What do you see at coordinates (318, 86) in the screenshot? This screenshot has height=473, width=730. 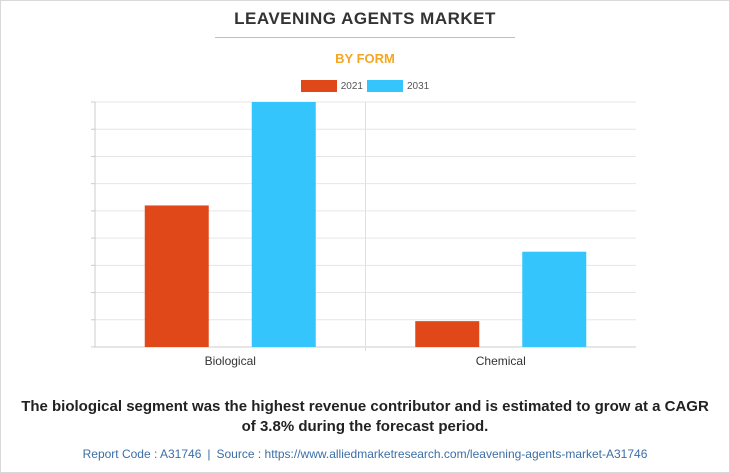 I see `legend-swatch-2021` at bounding box center [318, 86].